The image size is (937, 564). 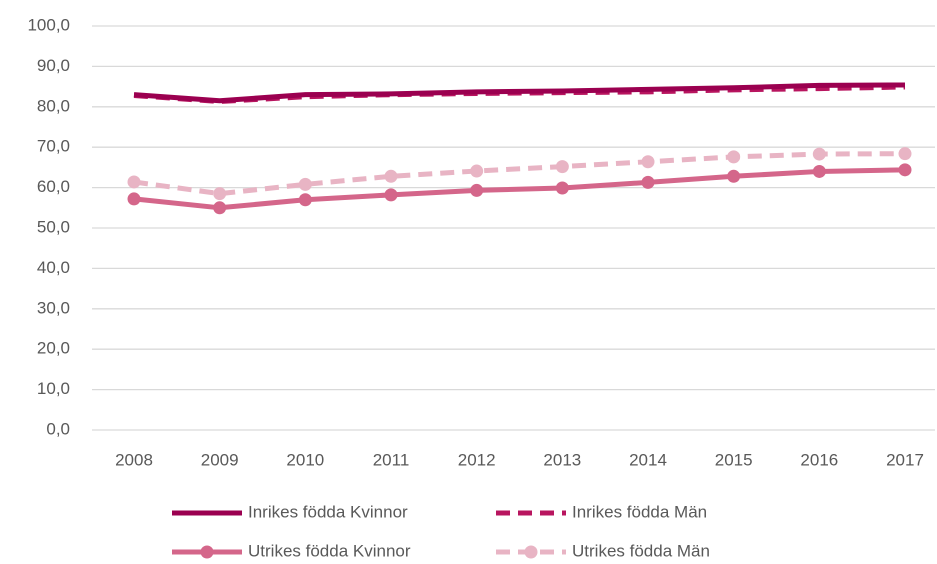 What do you see at coordinates (648, 459) in the screenshot?
I see `x-tick-label: 2014` at bounding box center [648, 459].